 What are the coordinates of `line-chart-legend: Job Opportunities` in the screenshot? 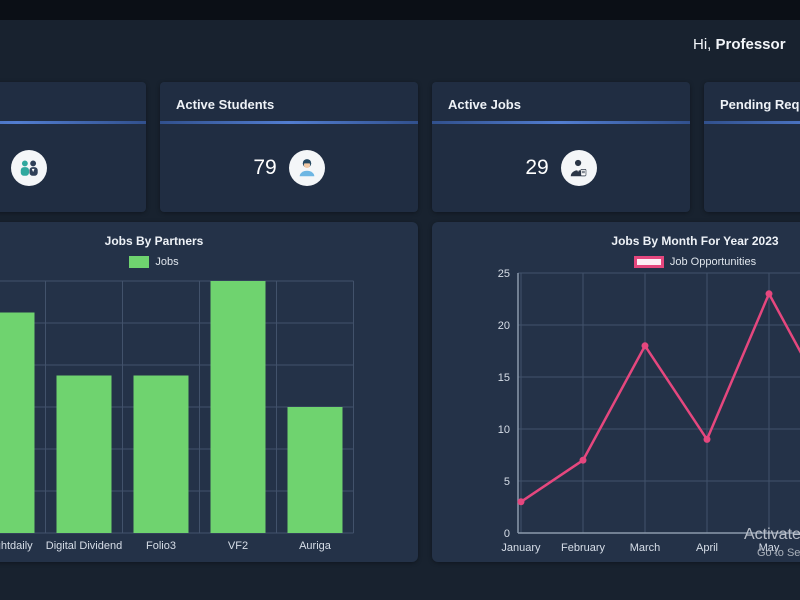 It's located at (616, 262).